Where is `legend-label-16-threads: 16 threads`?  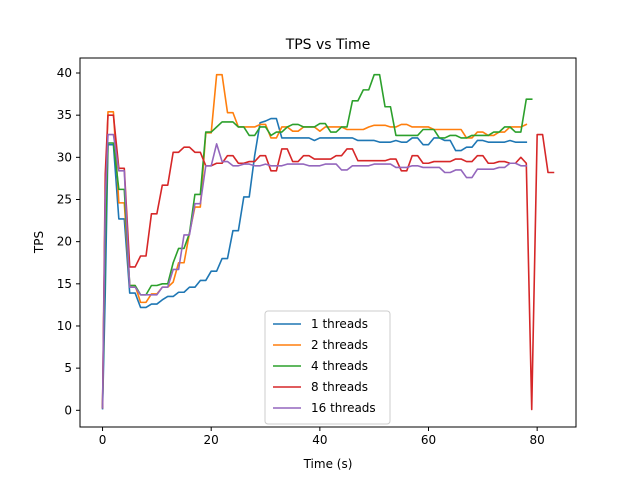 legend-label-16-threads: 16 threads is located at coordinates (343, 408).